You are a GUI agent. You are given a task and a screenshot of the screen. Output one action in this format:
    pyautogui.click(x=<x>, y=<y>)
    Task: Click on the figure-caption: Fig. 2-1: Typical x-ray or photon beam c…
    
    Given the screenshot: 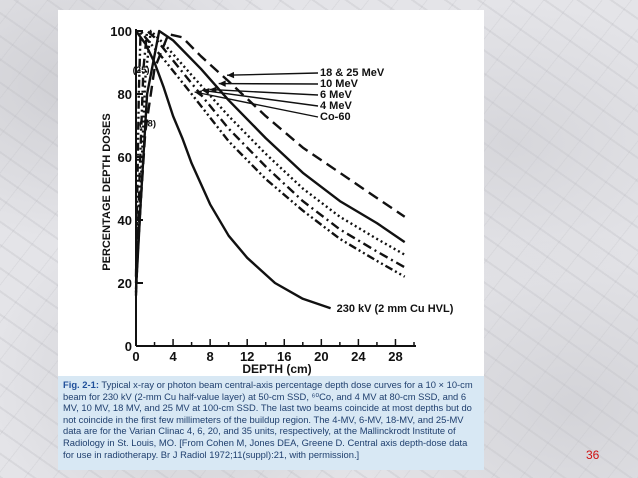 What is the action you would take?
    pyautogui.click(x=271, y=423)
    